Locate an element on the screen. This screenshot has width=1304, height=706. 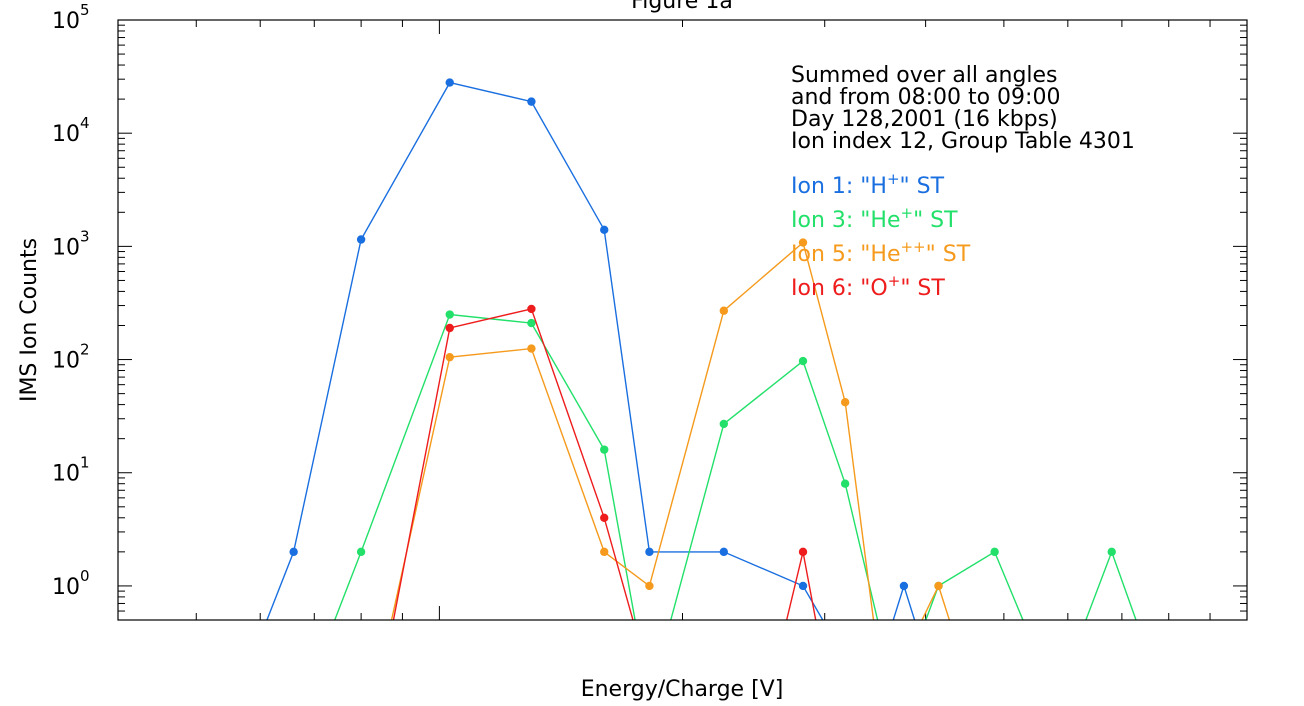
annotation-line: and from 08:00 to 09:00 is located at coordinates (925, 97).